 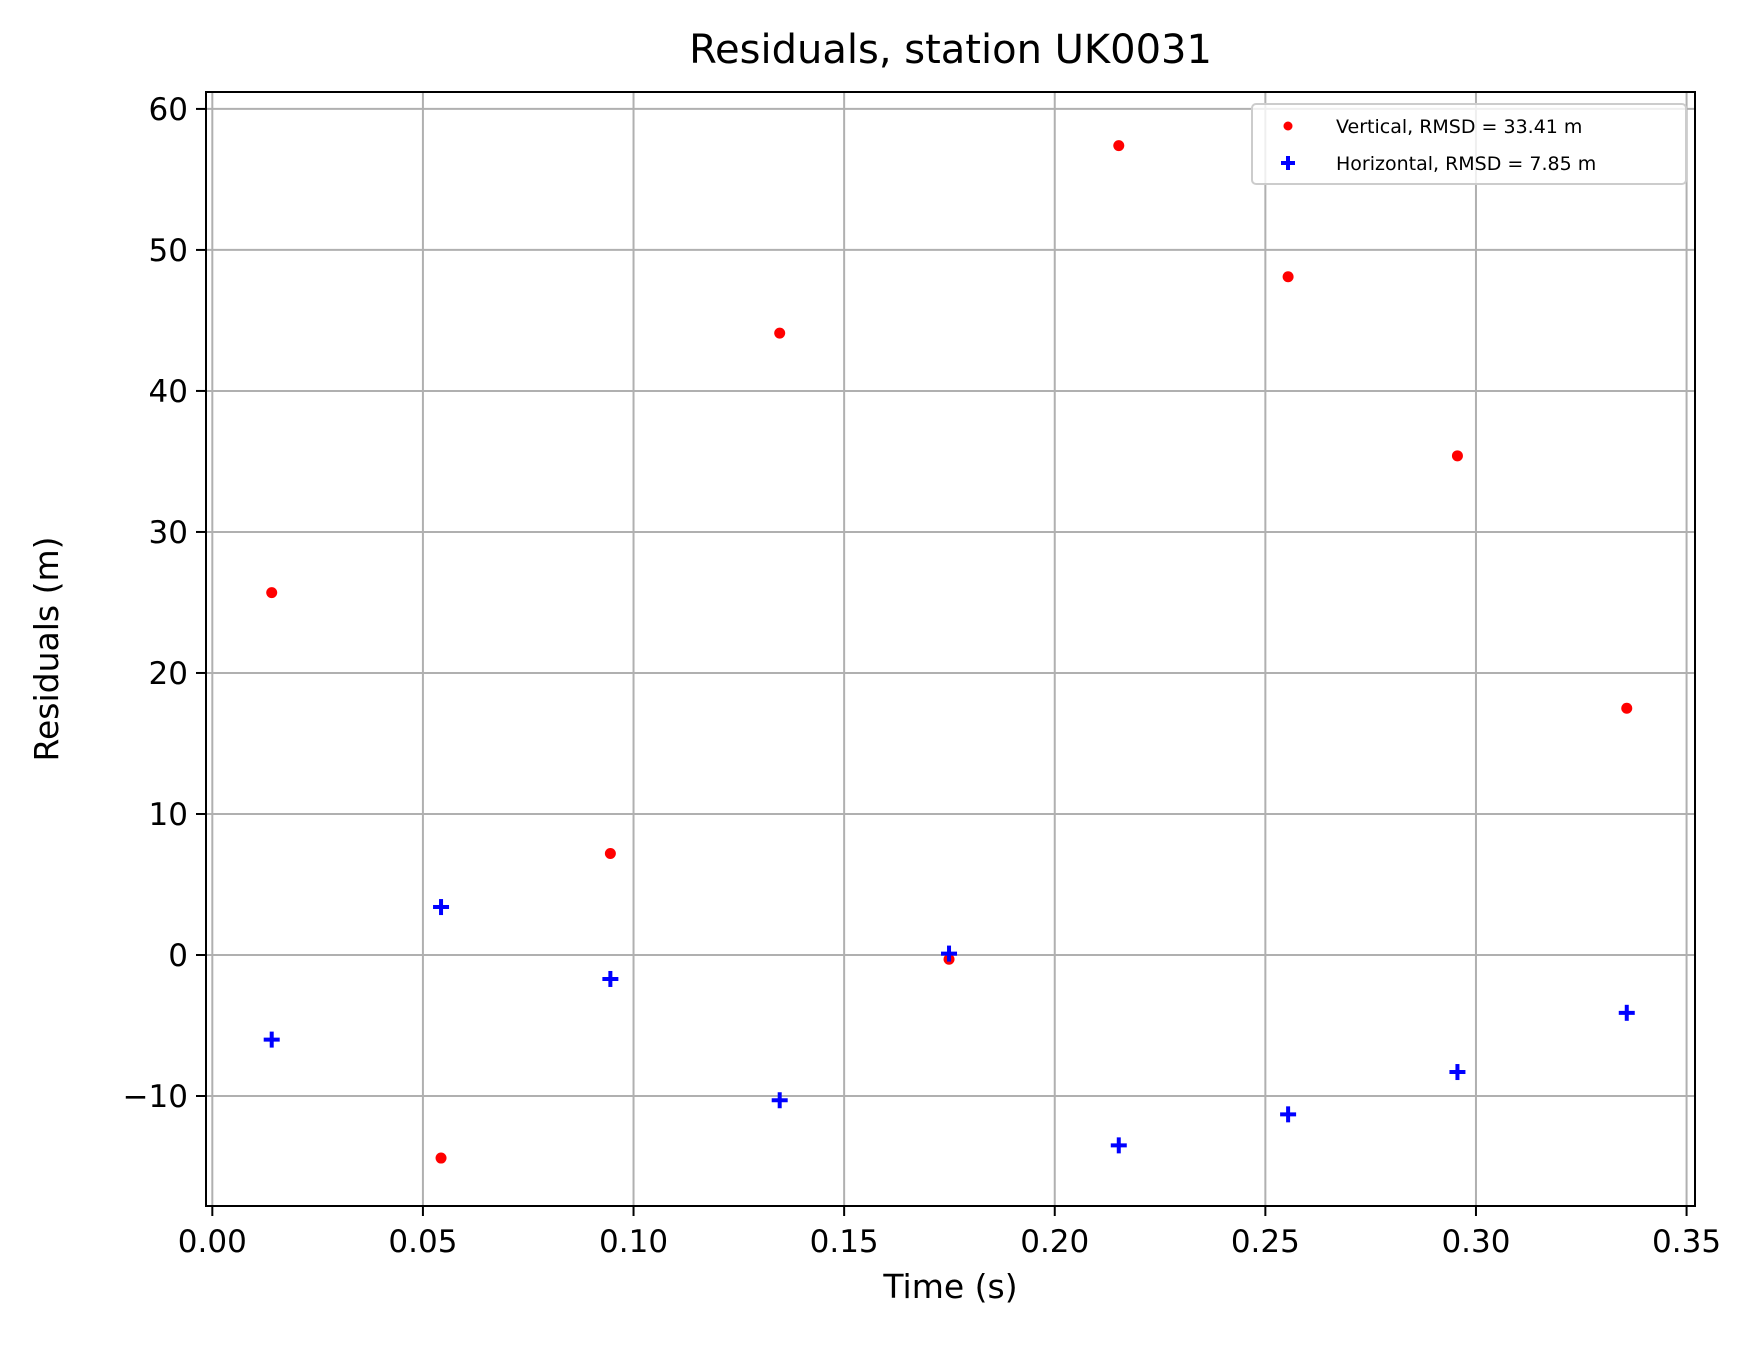 I want to click on y-tick-label: 20, so click(x=168, y=674).